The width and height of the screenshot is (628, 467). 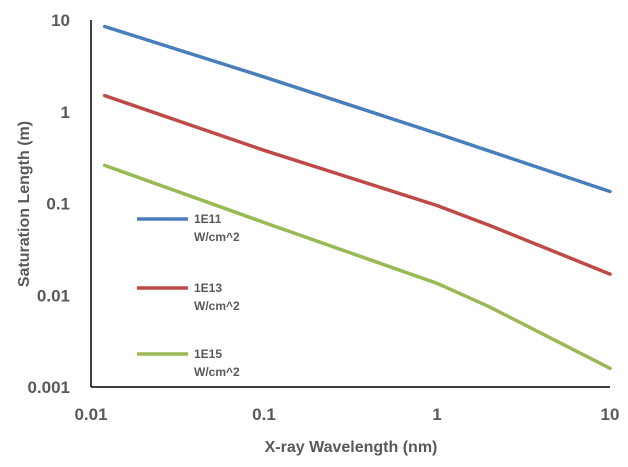 I want to click on legend-label-3: 1E15 W/cm^2, so click(x=217, y=363).